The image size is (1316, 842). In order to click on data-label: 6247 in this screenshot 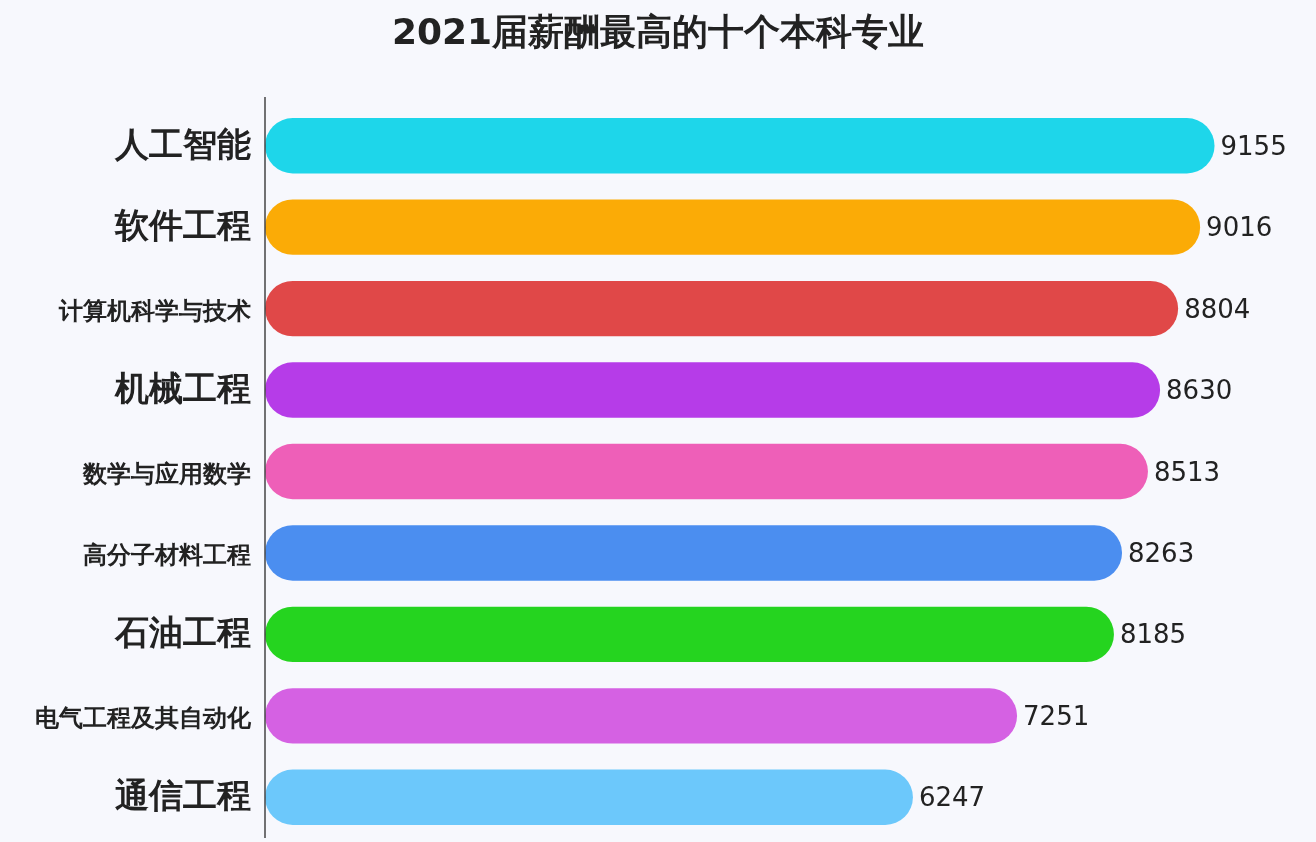, I will do `click(952, 797)`.